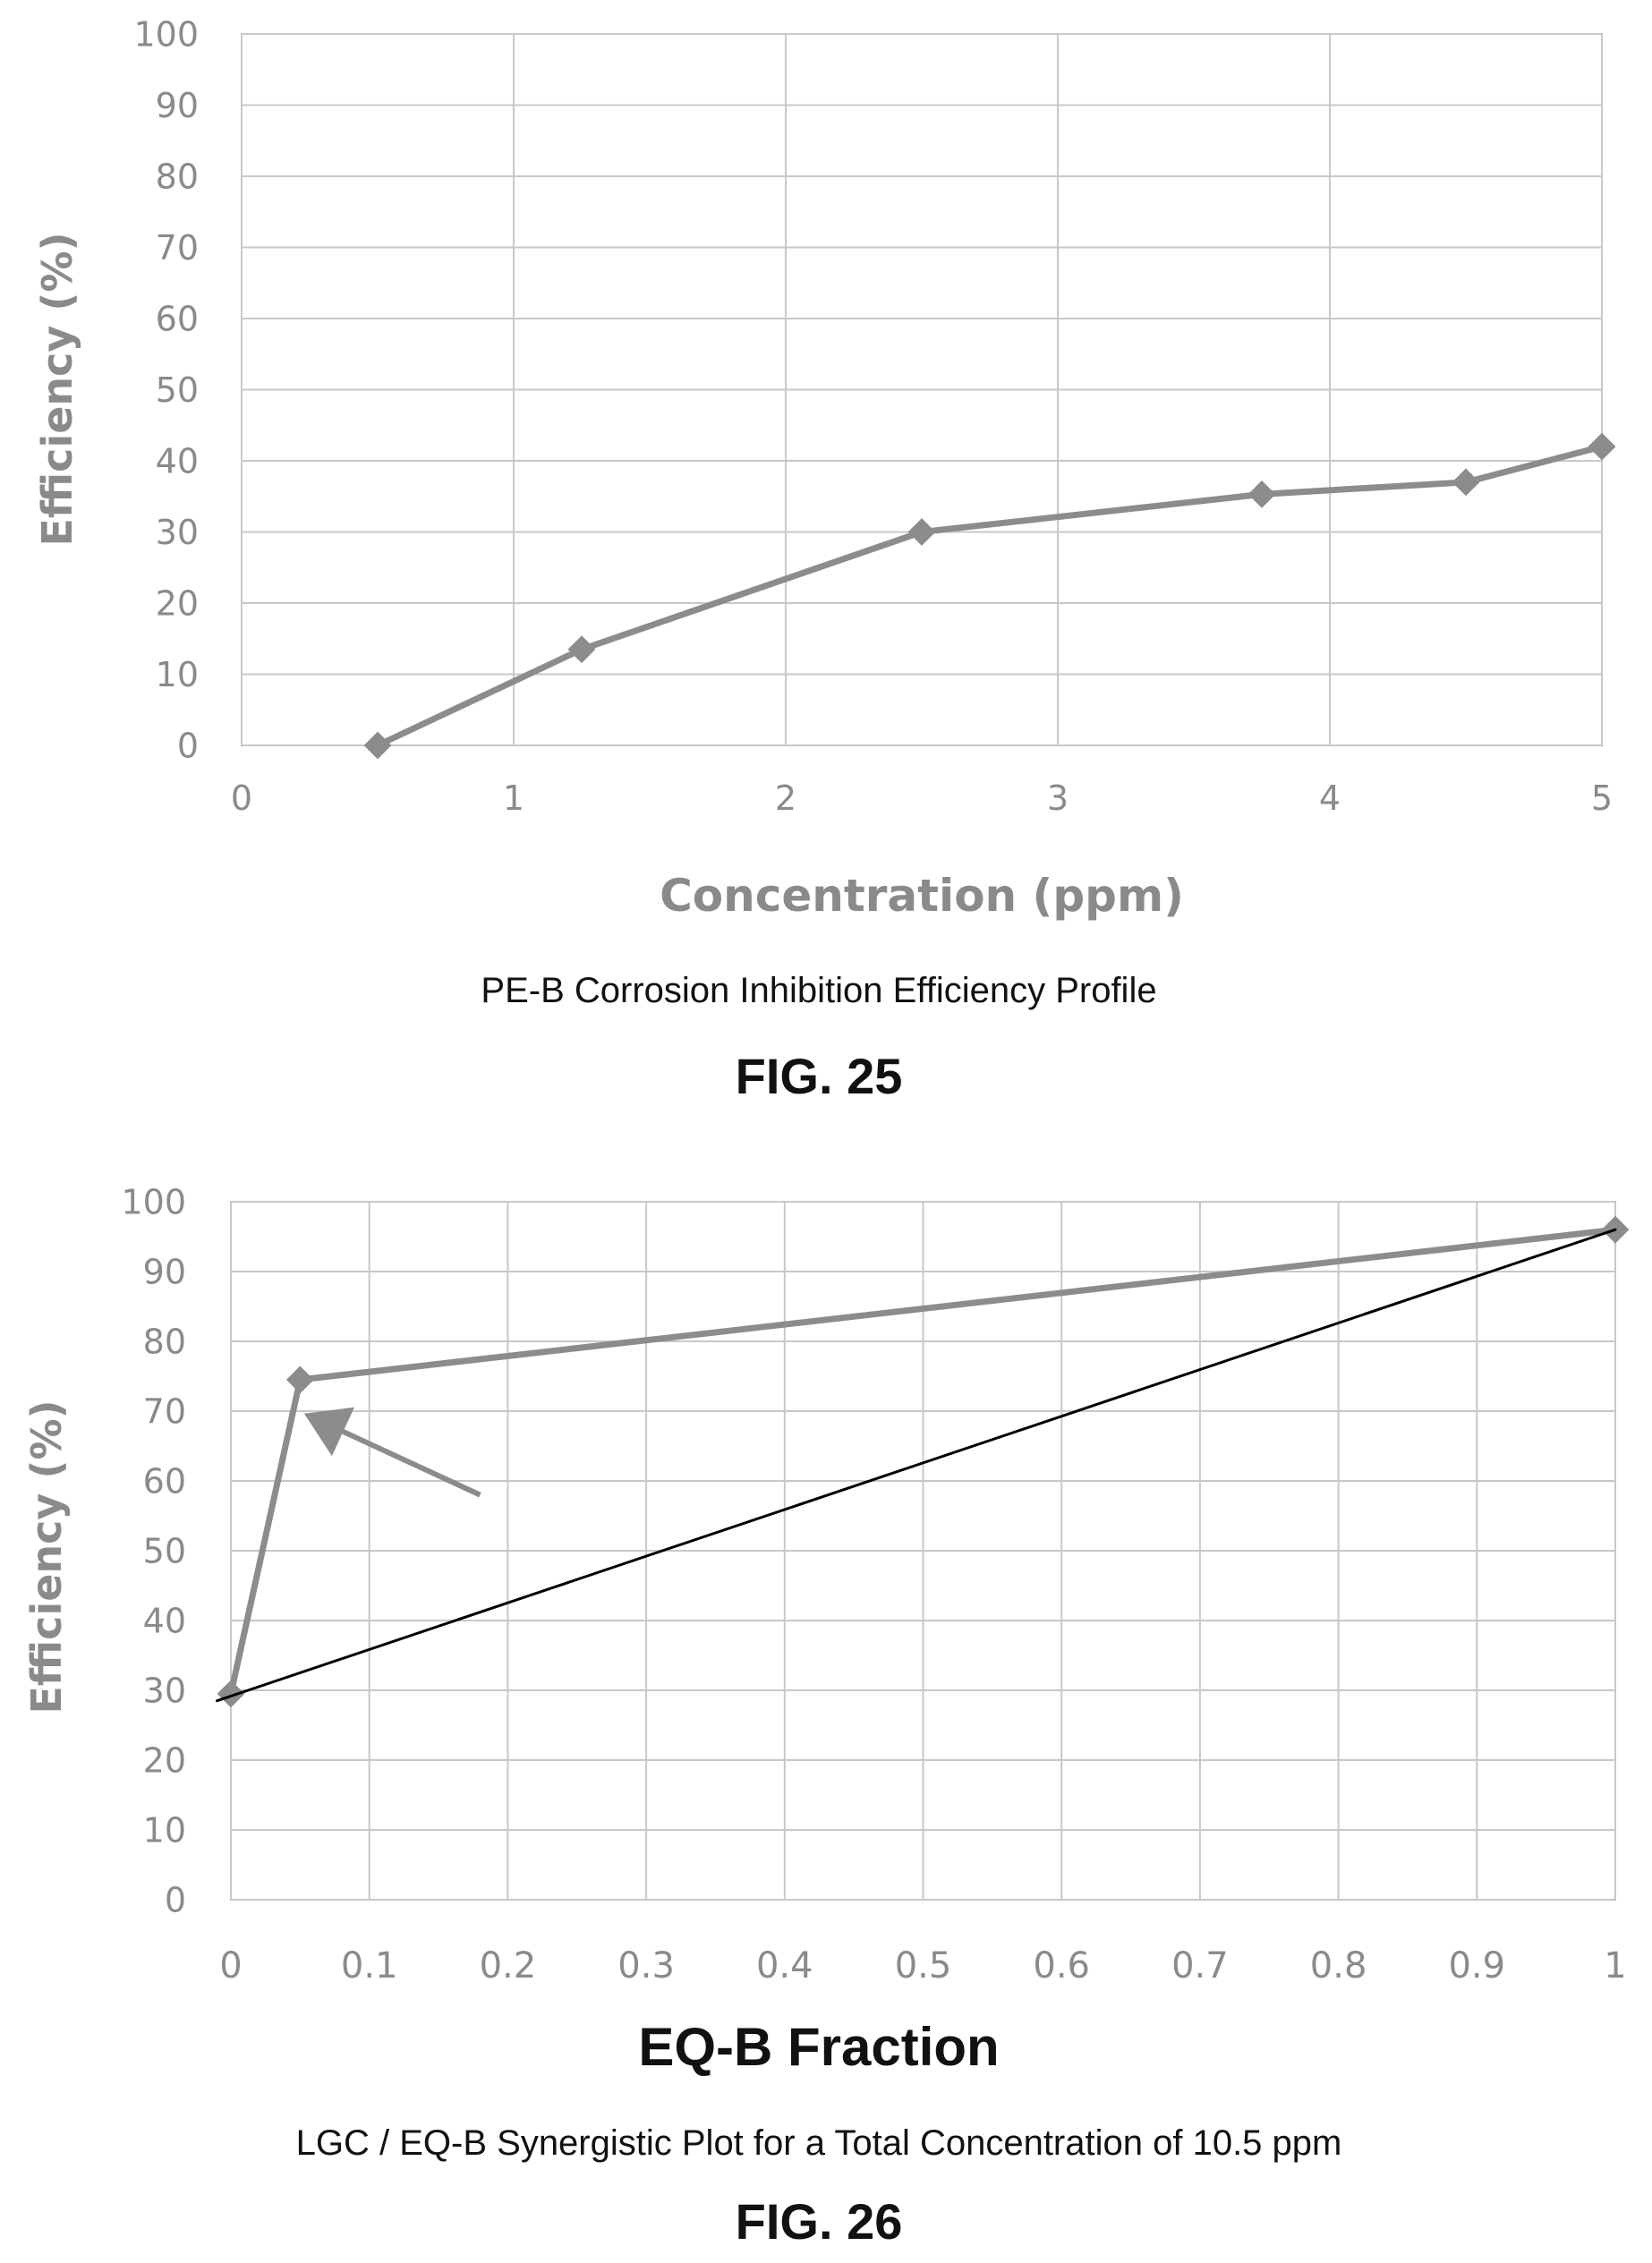  Describe the element at coordinates (153, 1202) in the screenshot. I see `fig26-y-tick-label: 100` at that location.